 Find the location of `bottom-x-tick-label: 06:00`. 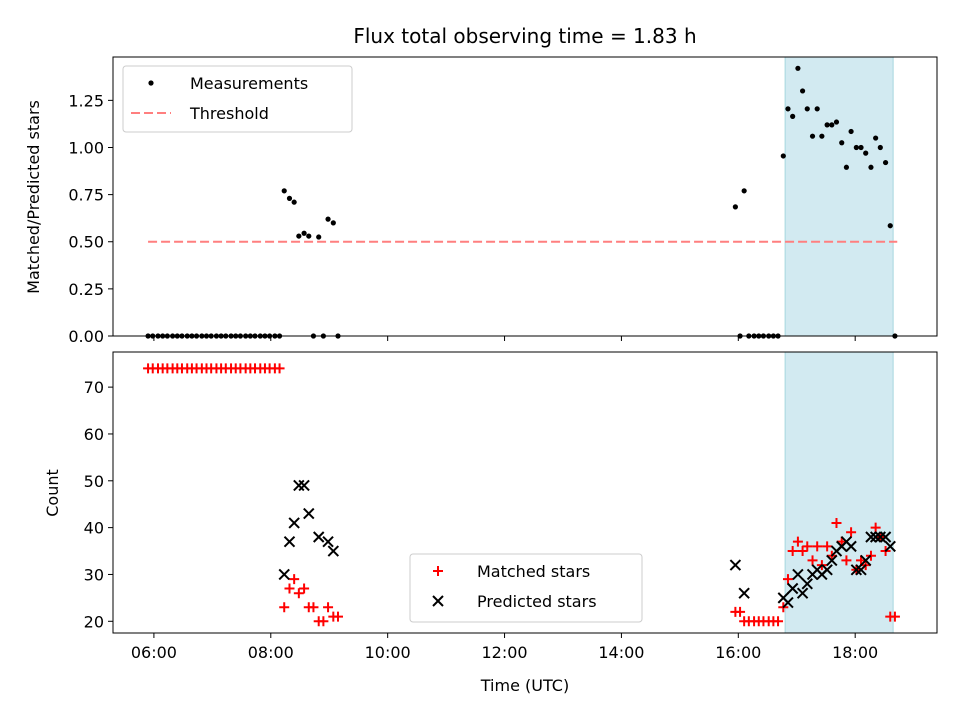

bottom-x-tick-label: 06:00 is located at coordinates (154, 652).